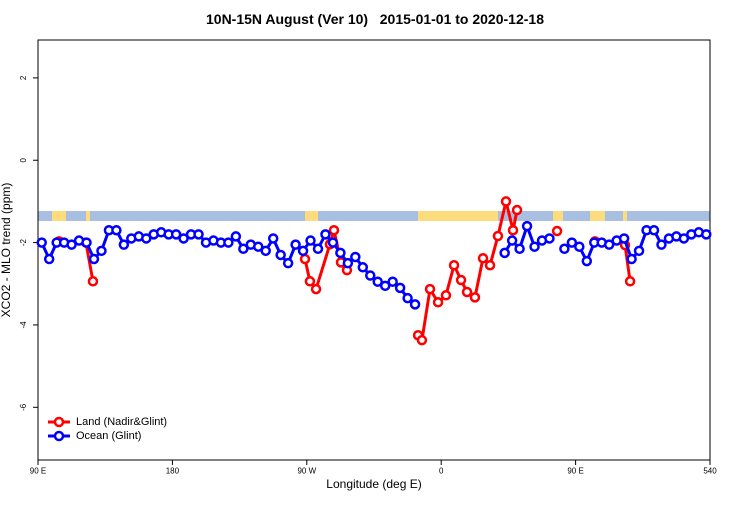 The image size is (750, 505). Describe the element at coordinates (23, 159) in the screenshot. I see `y-tick-label: 0` at that location.